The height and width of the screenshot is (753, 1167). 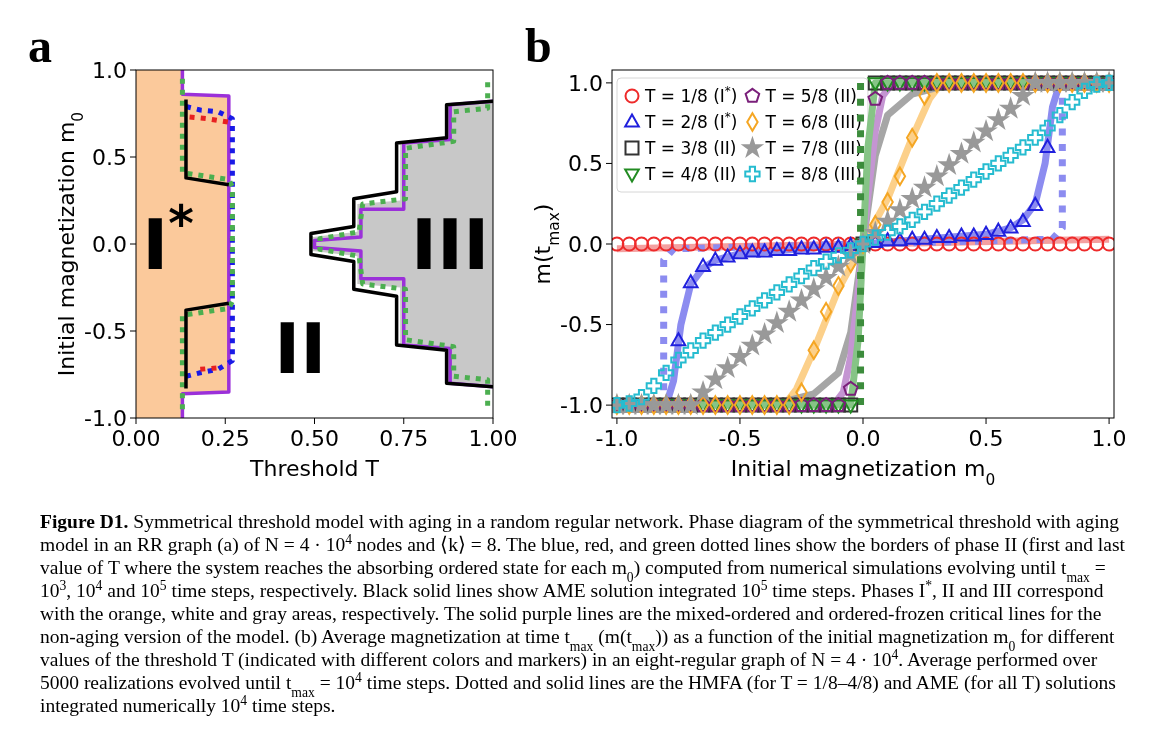 I want to click on text: a, so click(x=40, y=45).